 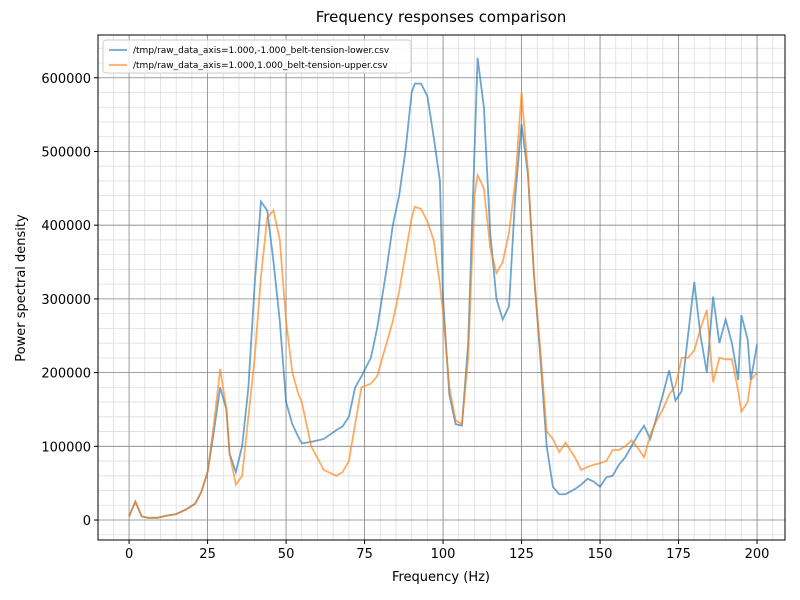 What do you see at coordinates (66, 447) in the screenshot?
I see `y-tick-label: 100000` at bounding box center [66, 447].